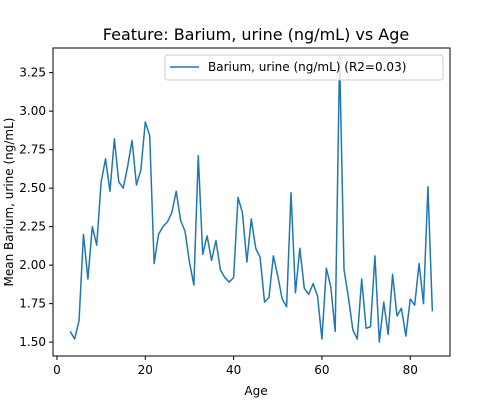 This screenshot has height=400, width=500. What do you see at coordinates (57, 370) in the screenshot?
I see `x-tick-label: 0` at bounding box center [57, 370].